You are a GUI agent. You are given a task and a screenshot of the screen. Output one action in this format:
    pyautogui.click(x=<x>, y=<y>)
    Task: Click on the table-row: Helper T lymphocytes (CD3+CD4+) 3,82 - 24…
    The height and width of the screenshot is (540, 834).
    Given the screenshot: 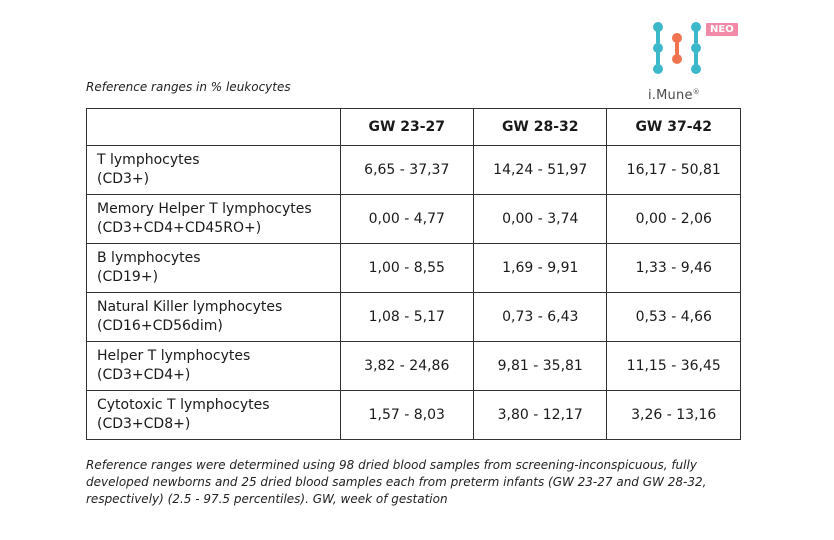 What is the action you would take?
    pyautogui.click(x=413, y=366)
    